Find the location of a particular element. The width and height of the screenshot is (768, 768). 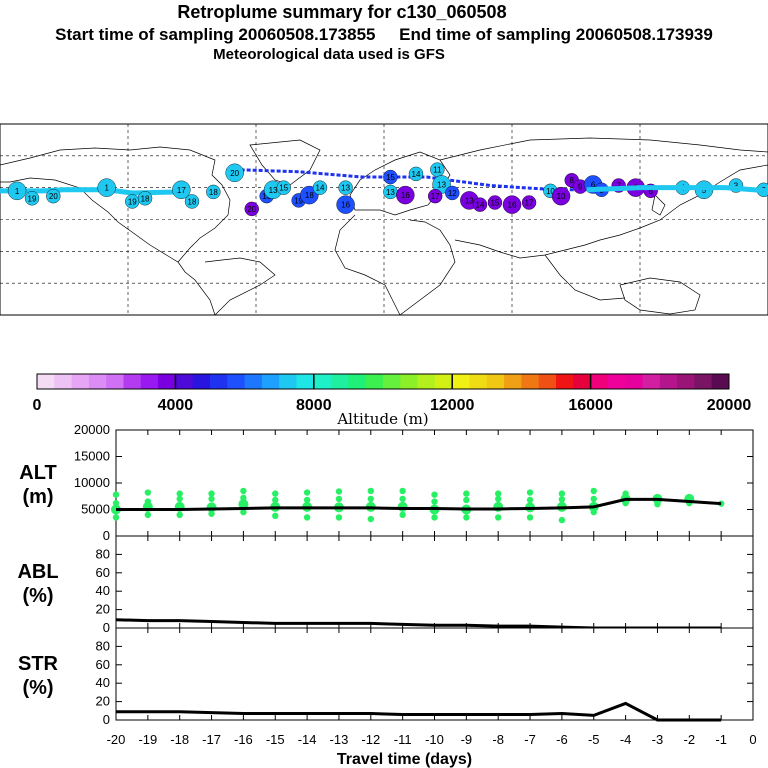

cluster-label: 11 is located at coordinates (437, 170).